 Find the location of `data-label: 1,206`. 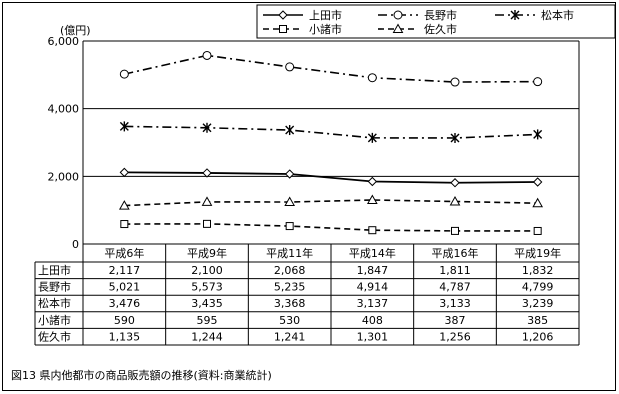

data-label: 1,206 is located at coordinates (538, 336).